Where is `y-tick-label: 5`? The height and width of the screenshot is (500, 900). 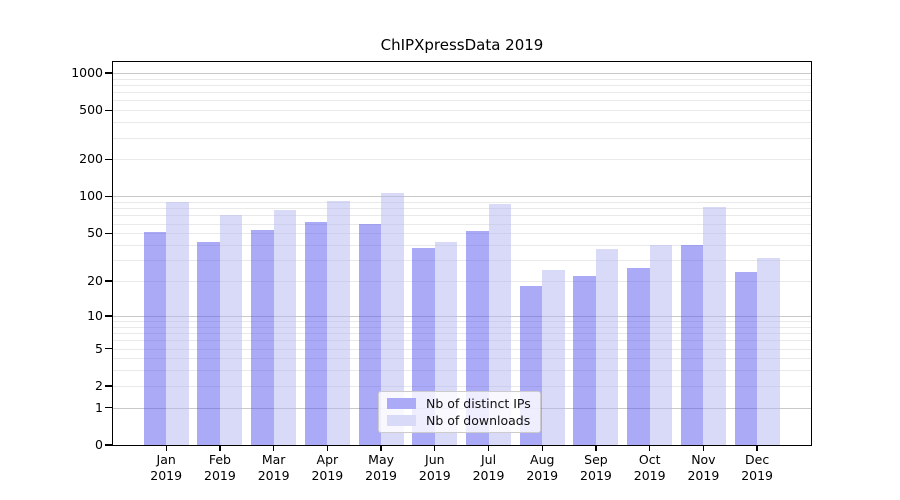 y-tick-label: 5 is located at coordinates (99, 348).